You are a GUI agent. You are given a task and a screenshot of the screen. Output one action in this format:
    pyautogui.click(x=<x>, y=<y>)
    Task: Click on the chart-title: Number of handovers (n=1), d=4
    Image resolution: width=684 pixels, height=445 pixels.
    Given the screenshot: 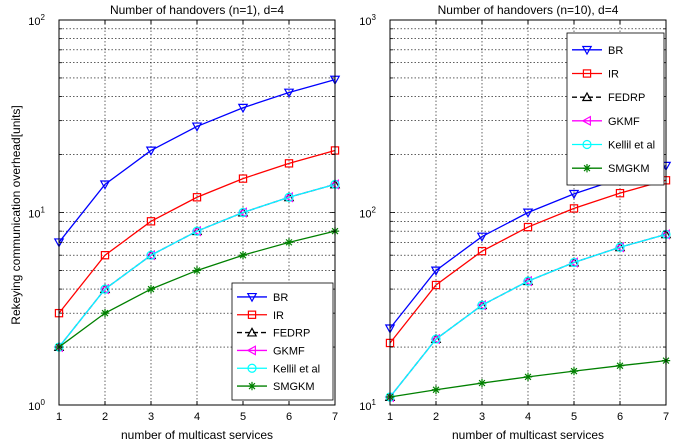 What is the action you would take?
    pyautogui.click(x=197, y=10)
    